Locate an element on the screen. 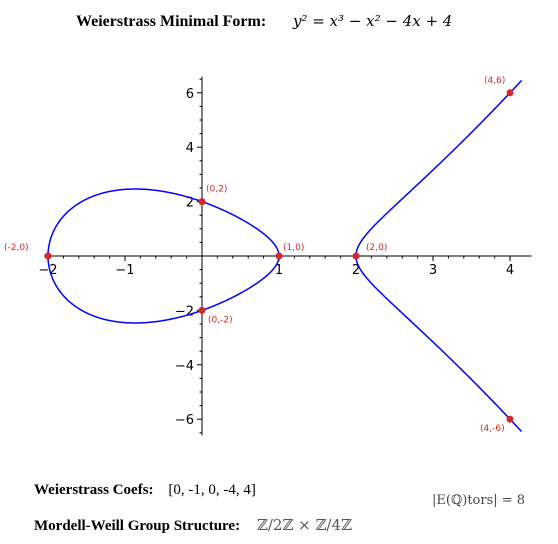 This screenshot has width=558, height=544. x-tick-label: 1 is located at coordinates (279, 270).